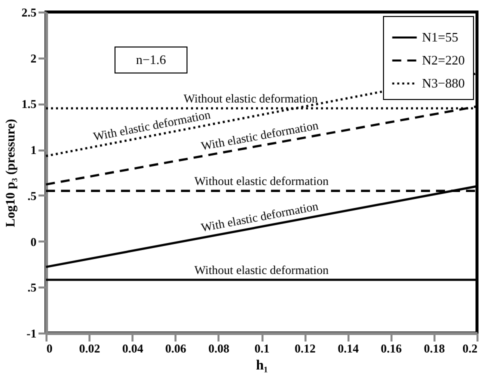  Describe the element at coordinates (262, 349) in the screenshot. I see `x-tick-label: 0.1` at that location.